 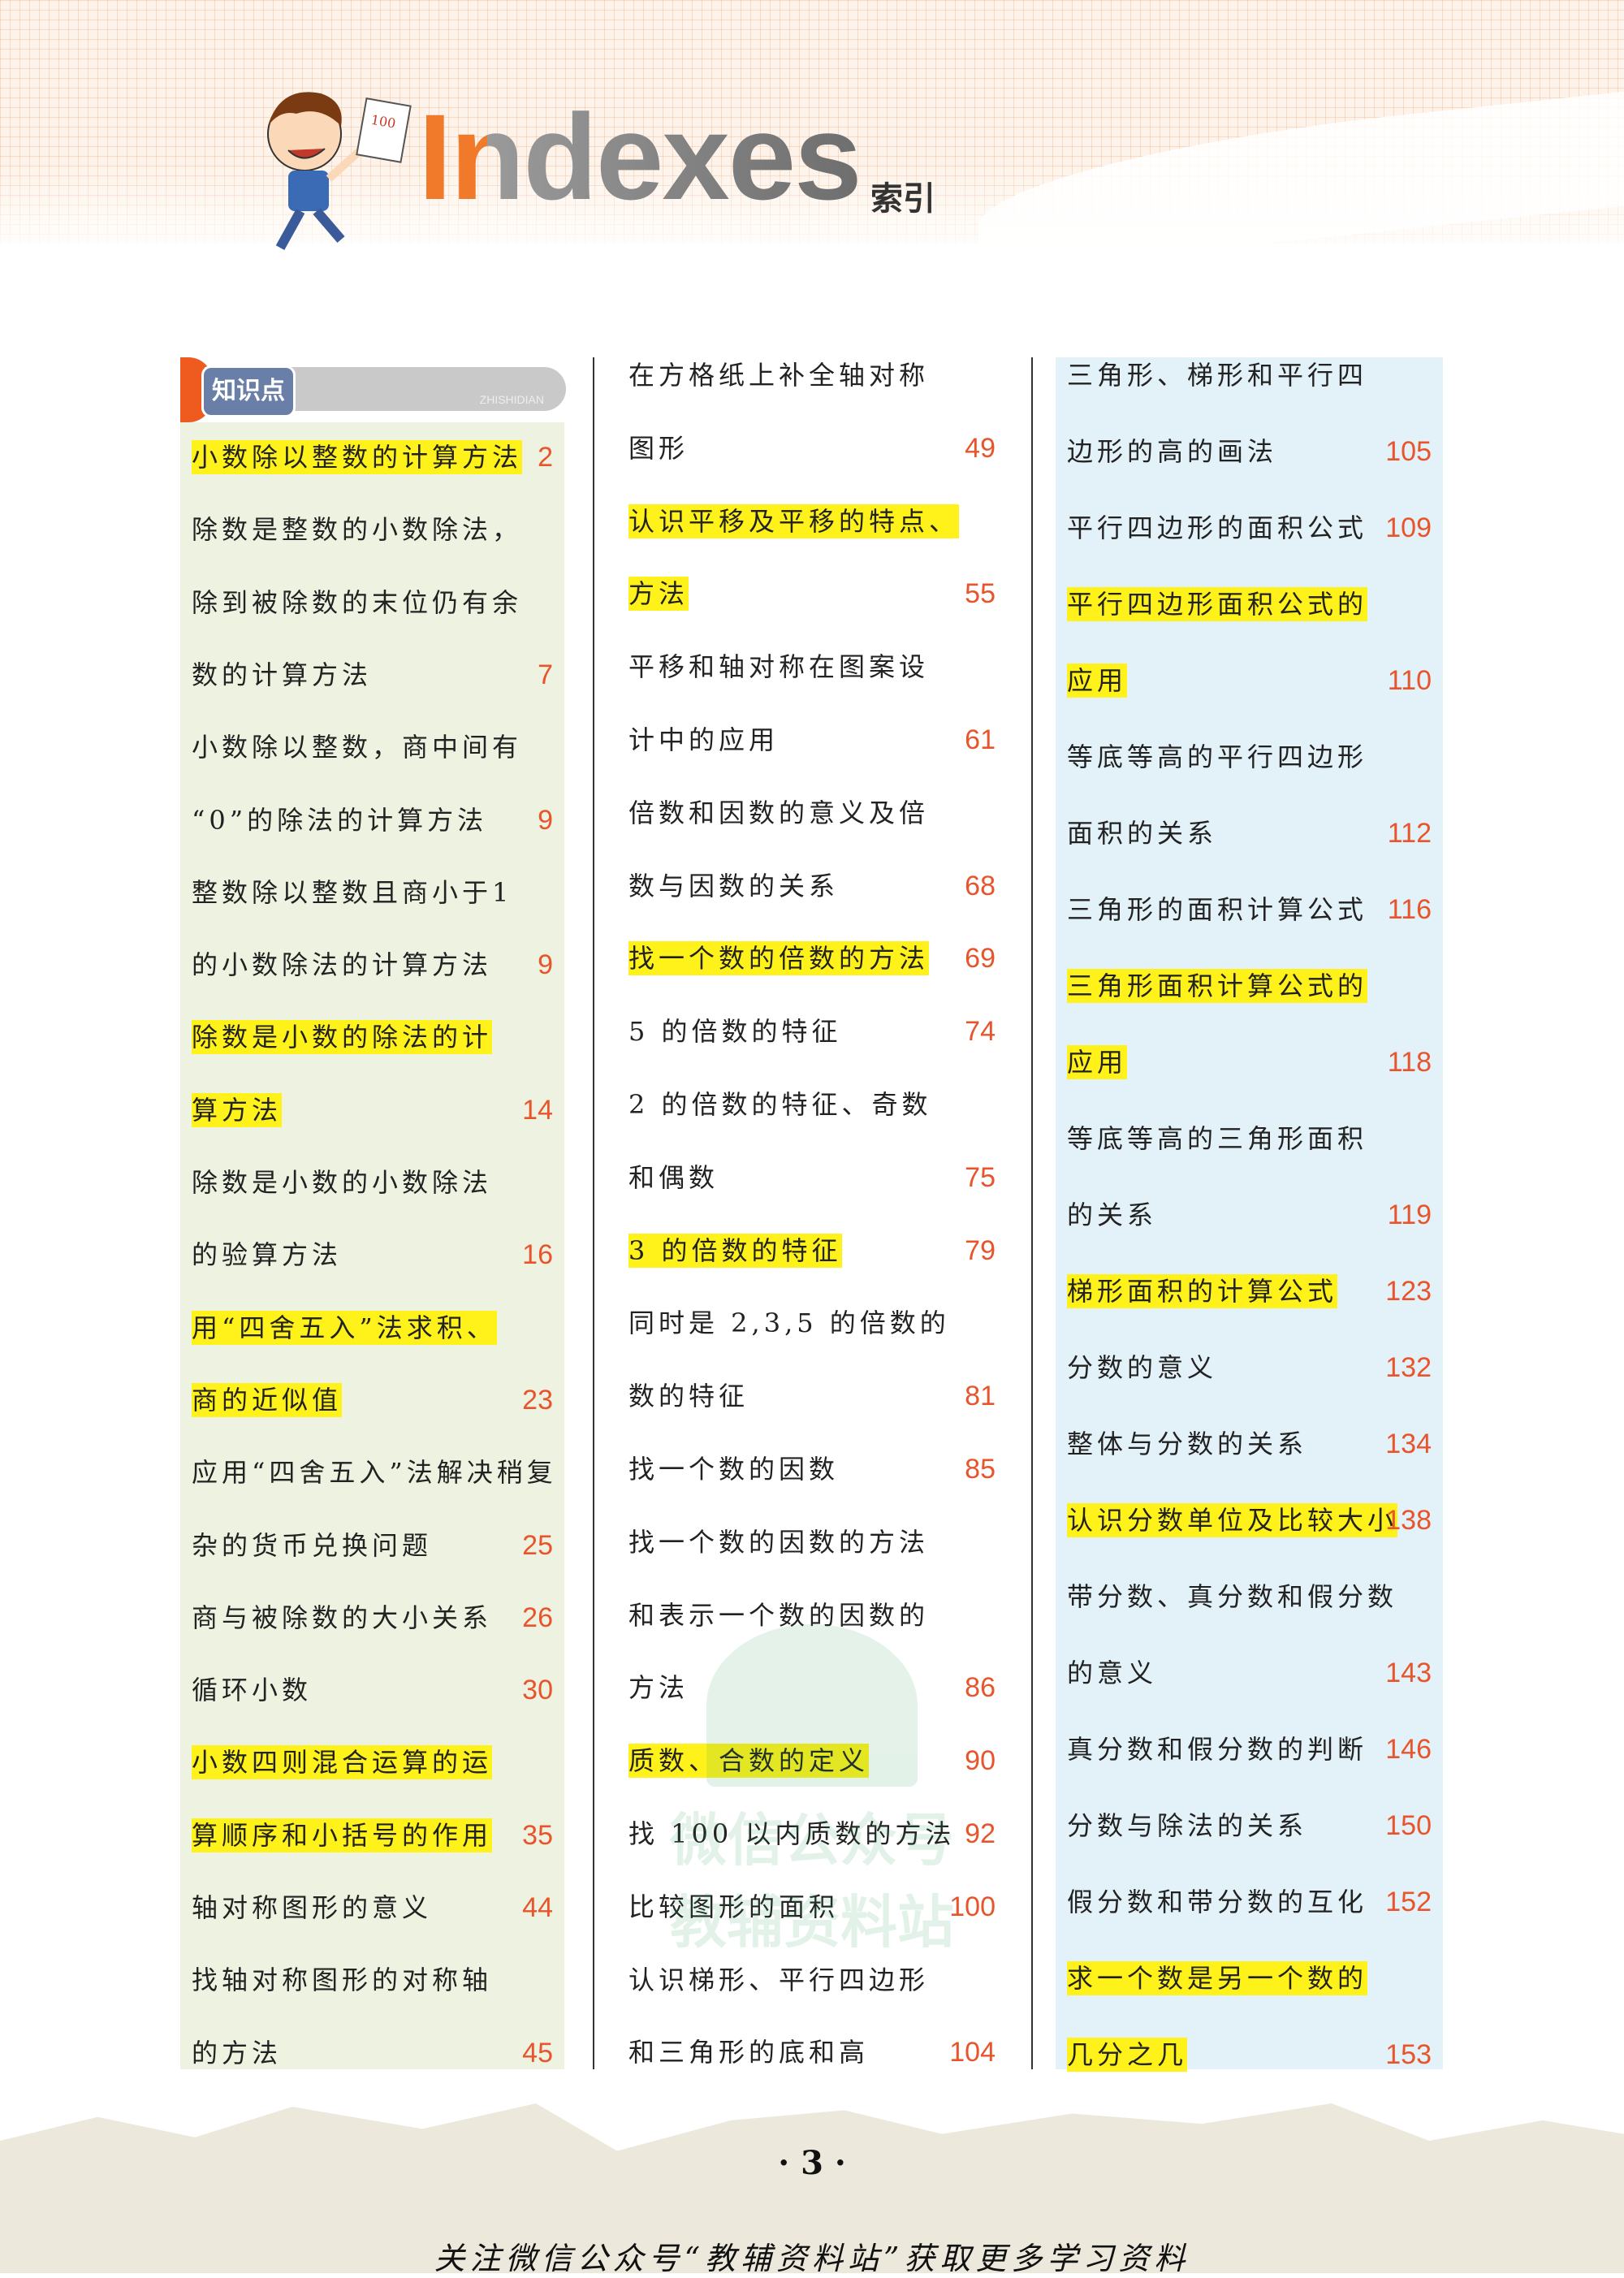 What do you see at coordinates (537, 2052) in the screenshot?
I see `entry-page-number: 45` at bounding box center [537, 2052].